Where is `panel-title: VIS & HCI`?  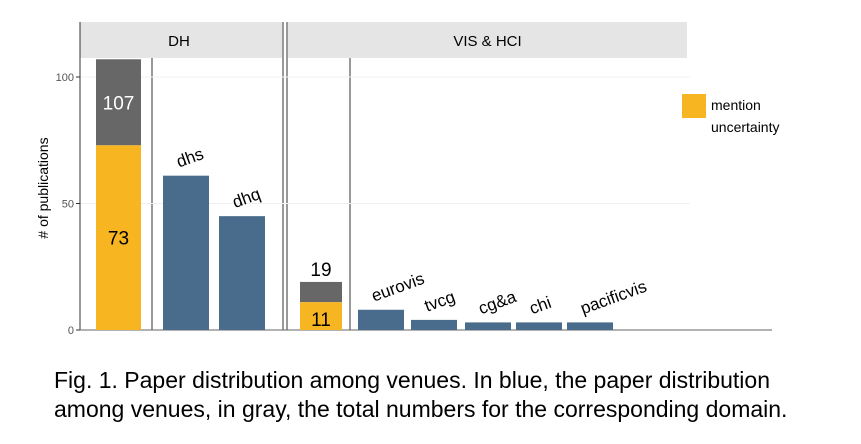 panel-title: VIS & HCI is located at coordinates (487, 41).